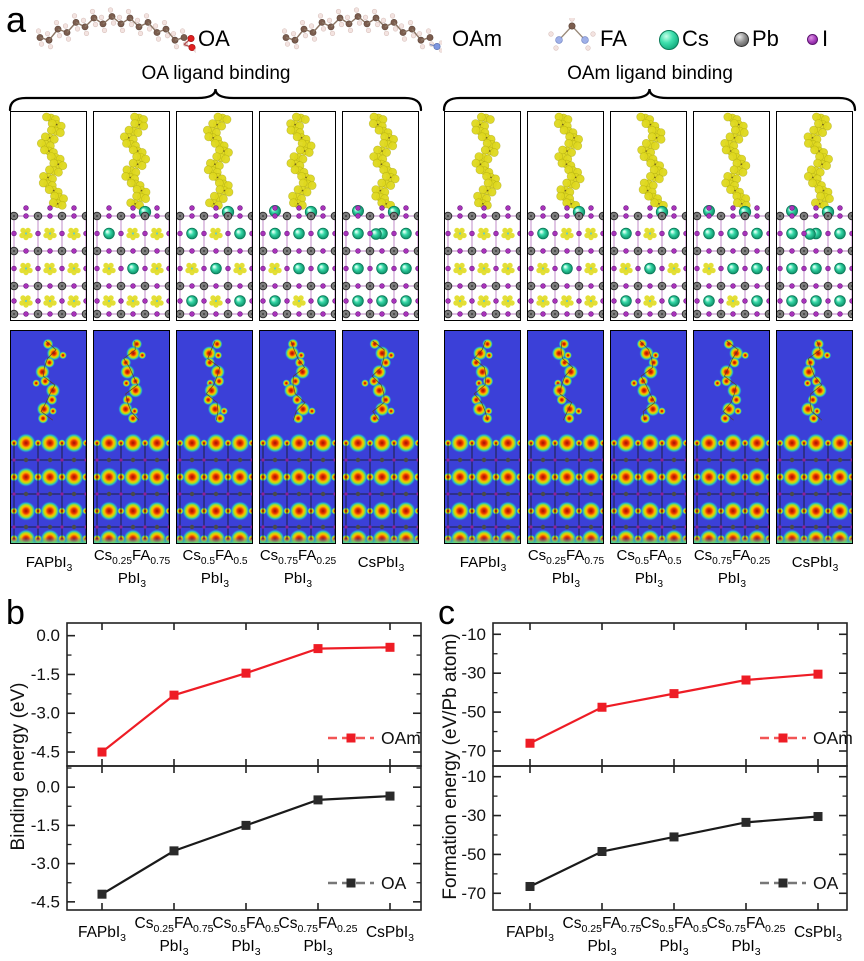 The image size is (864, 961). Describe the element at coordinates (765, 38) in the screenshot. I see `pb-atom-label: Pb` at that location.